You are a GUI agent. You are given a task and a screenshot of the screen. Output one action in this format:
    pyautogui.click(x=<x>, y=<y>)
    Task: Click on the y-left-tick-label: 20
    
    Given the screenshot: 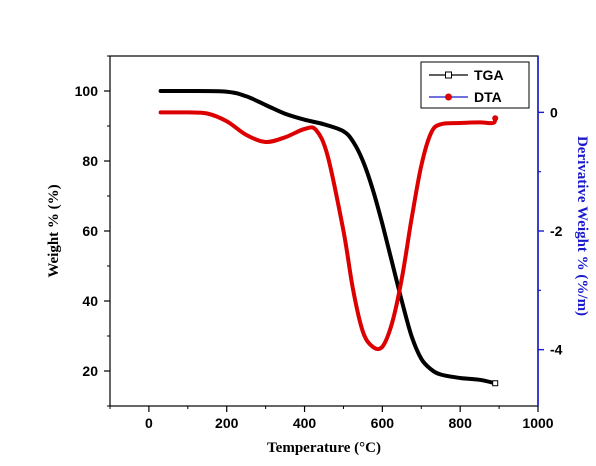 What is the action you would take?
    pyautogui.click(x=90, y=371)
    